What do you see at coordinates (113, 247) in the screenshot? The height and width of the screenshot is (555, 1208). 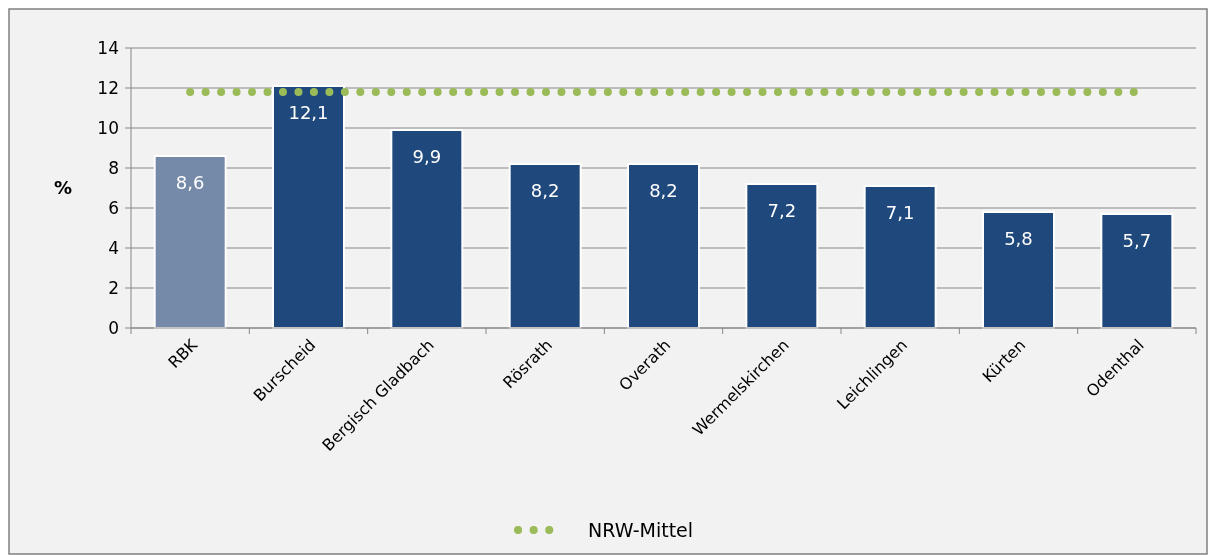 I see `y-tick-label: 4` at bounding box center [113, 247].